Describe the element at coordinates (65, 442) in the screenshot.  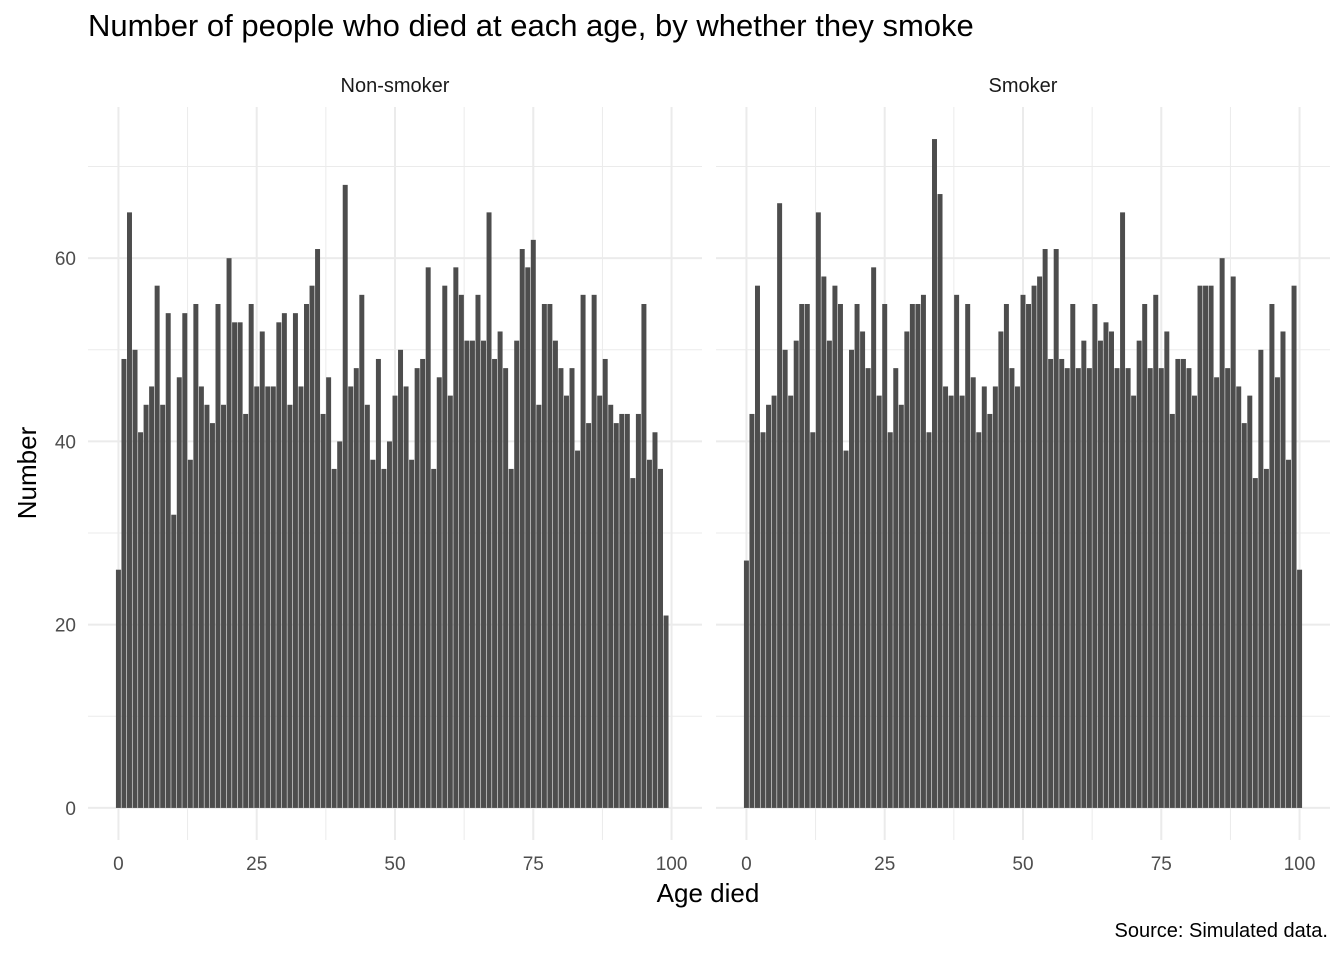
I see `y-tick-label: 40` at that location.